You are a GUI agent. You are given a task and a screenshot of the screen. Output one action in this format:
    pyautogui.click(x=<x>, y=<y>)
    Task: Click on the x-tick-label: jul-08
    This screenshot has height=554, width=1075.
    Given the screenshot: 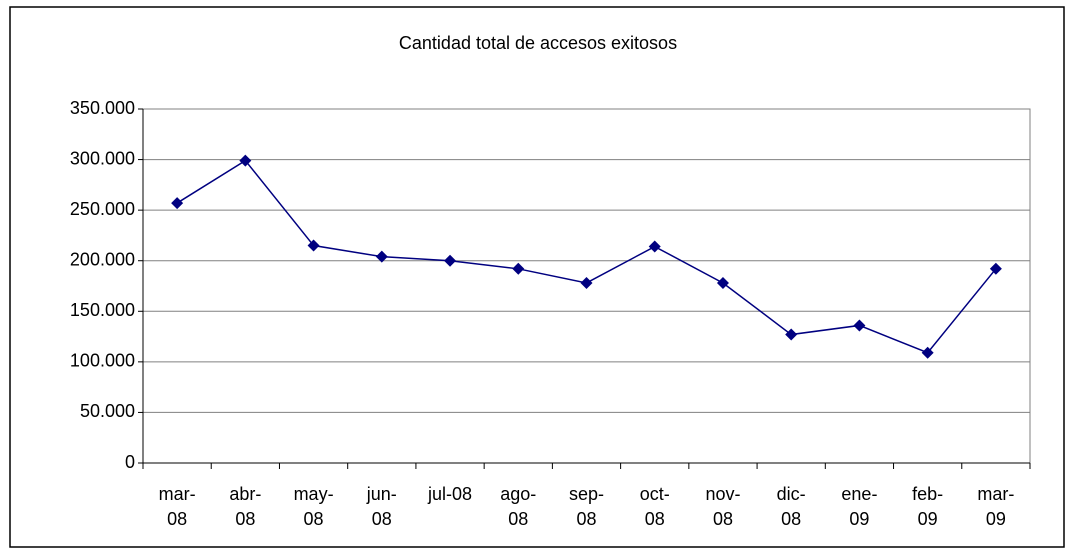 What is the action you would take?
    pyautogui.click(x=450, y=494)
    